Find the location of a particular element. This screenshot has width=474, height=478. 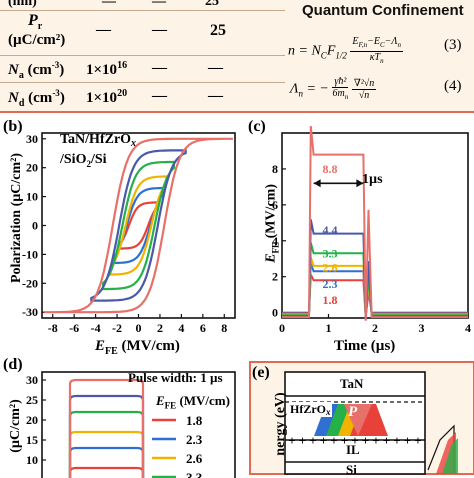

legend-label-2.6: 2.6 is located at coordinates (194, 458).